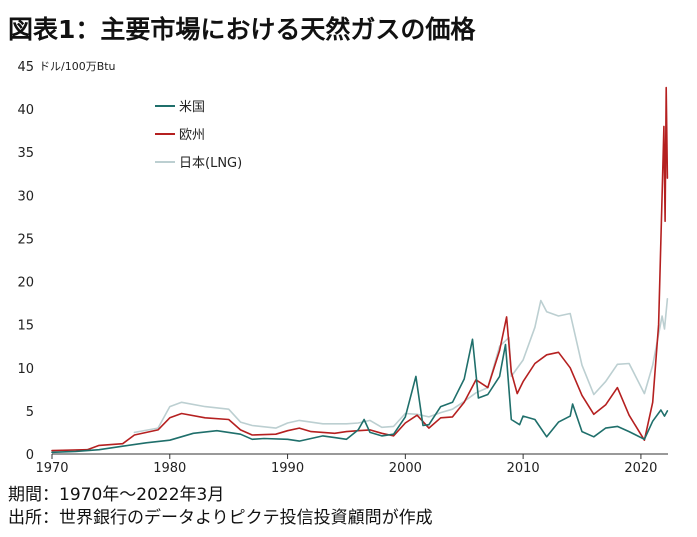 The image size is (697, 537). What do you see at coordinates (116, 495) in the screenshot?
I see `period-note: 期間：1970年～2022年3月` at bounding box center [116, 495].